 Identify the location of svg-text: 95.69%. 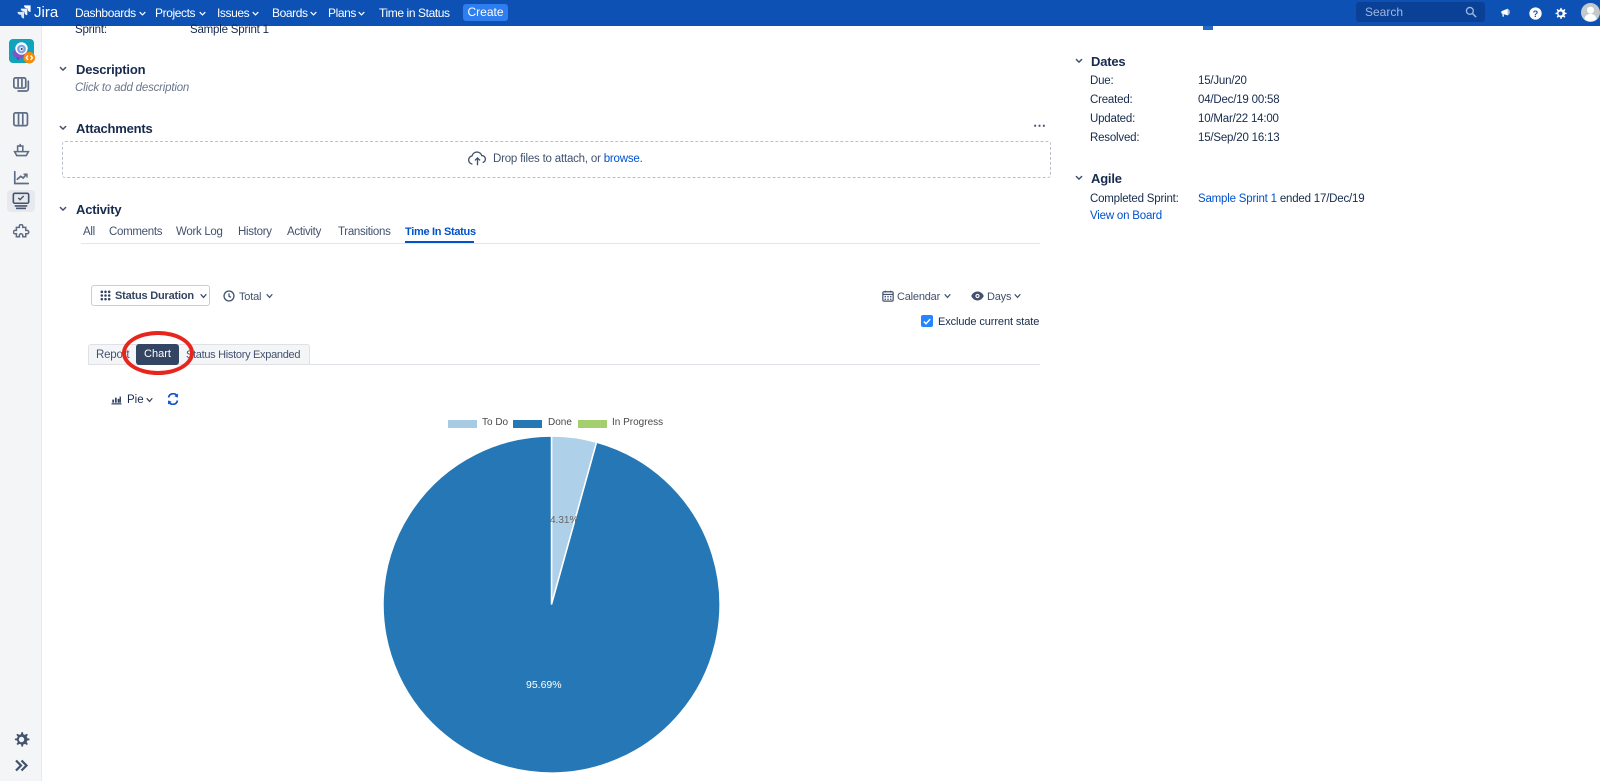
(544, 685).